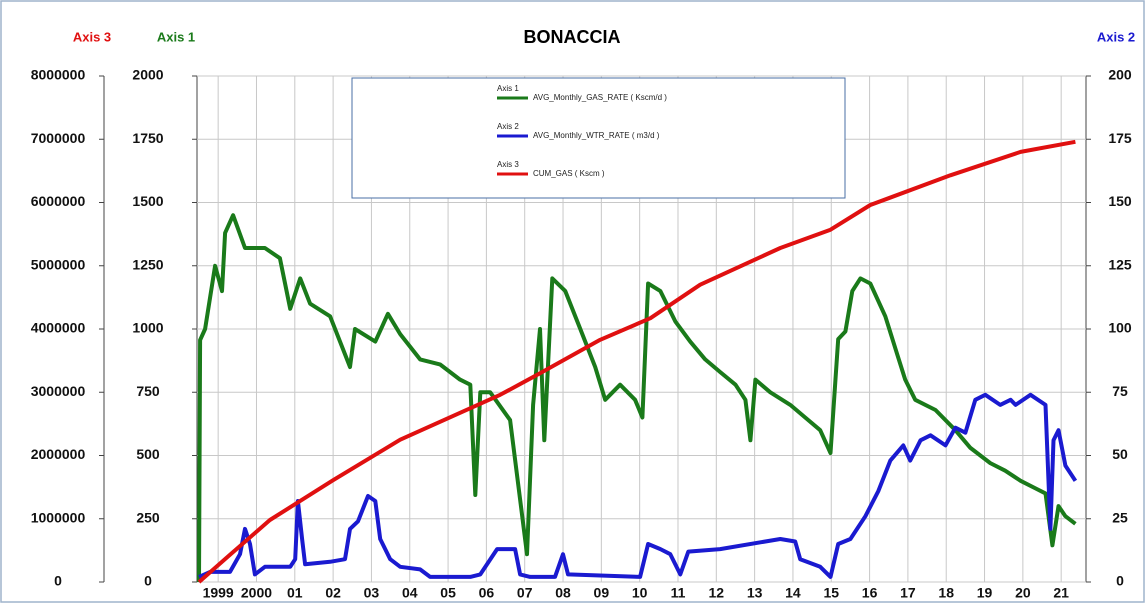 The height and width of the screenshot is (603, 1145). What do you see at coordinates (572, 37) in the screenshot?
I see `chart-title: BONACCIA` at bounding box center [572, 37].